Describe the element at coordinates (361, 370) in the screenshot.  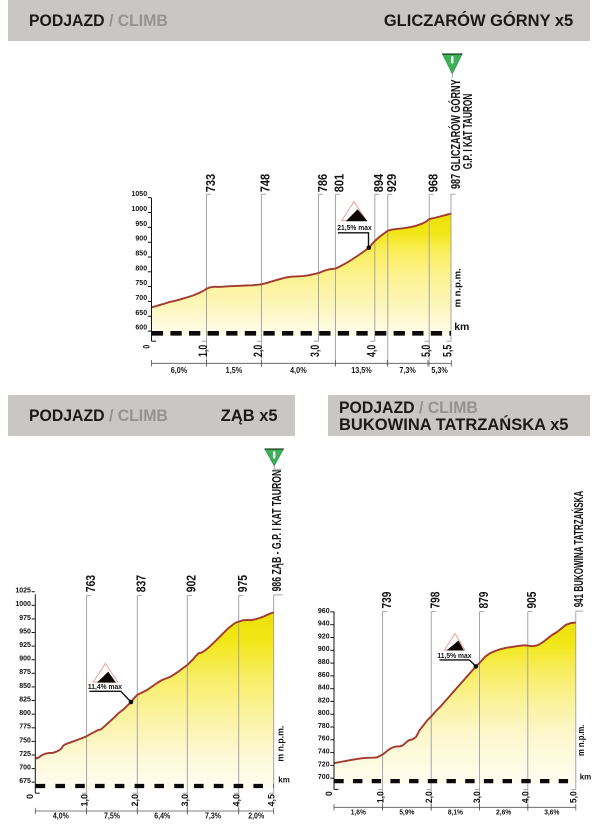
I see `svg-text: 13,5%` at that location.